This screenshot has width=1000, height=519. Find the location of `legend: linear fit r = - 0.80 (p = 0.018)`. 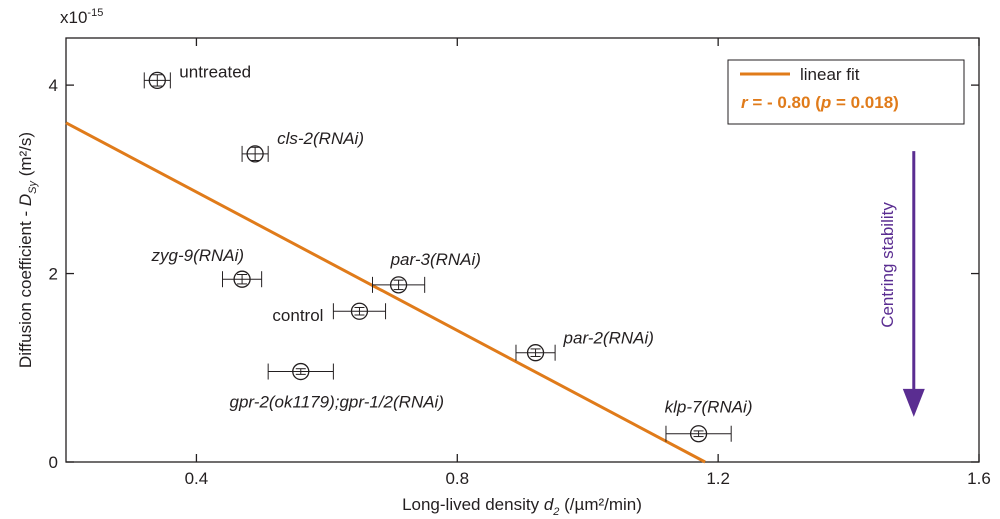

legend: linear fit r = - 0.80 (p = 0.018) is located at coordinates (846, 92).